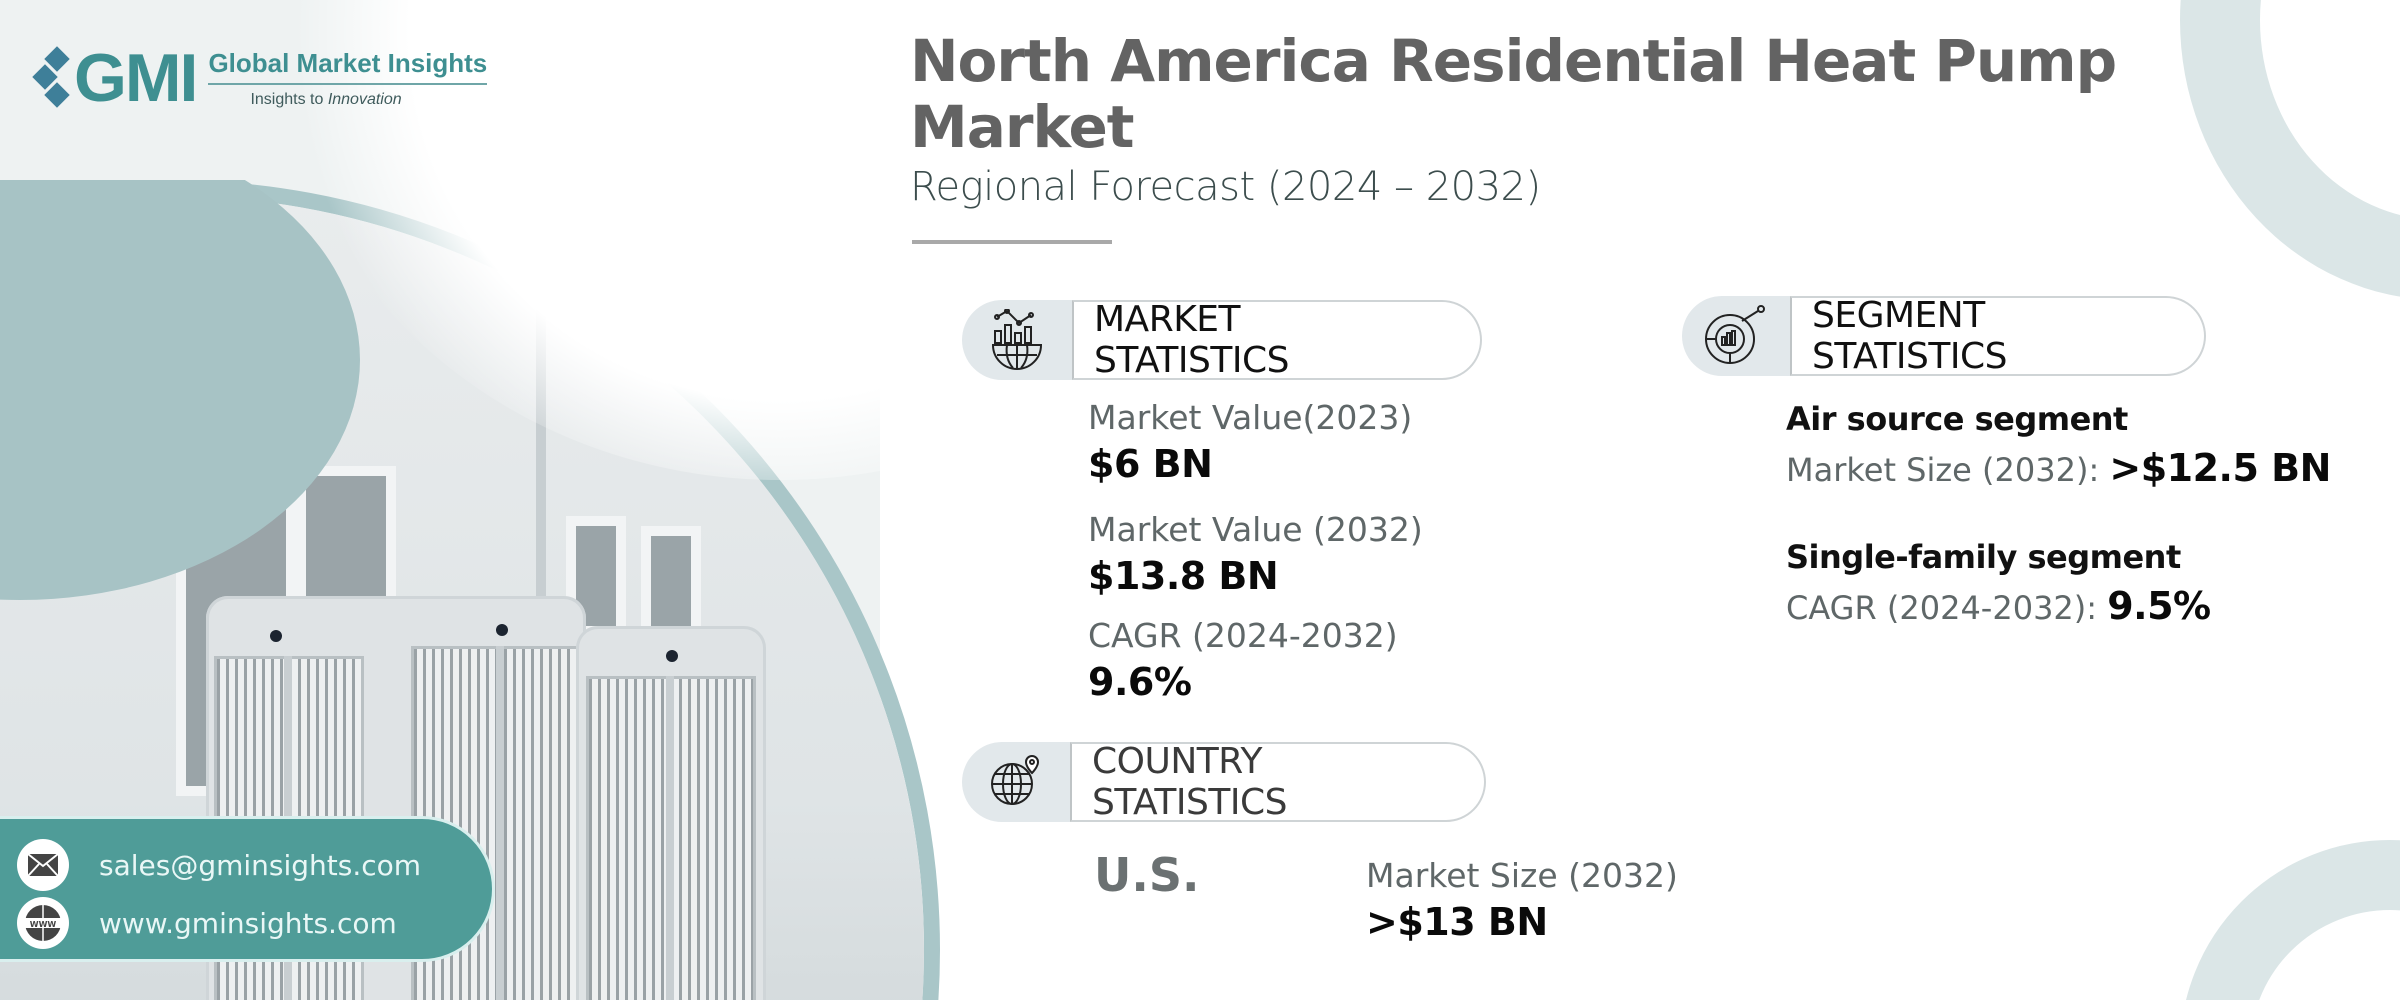 Image resolution: width=2400 pixels, height=1000 pixels. Describe the element at coordinates (1983, 557) in the screenshot. I see `single-family-segment-title: Single-family segment` at that location.